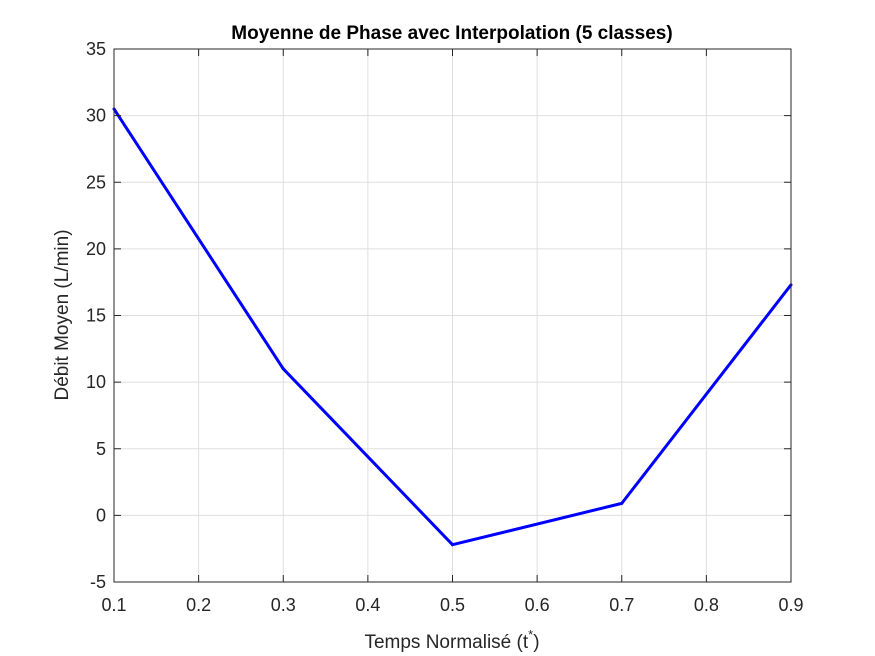  What do you see at coordinates (96, 316) in the screenshot?
I see `y-tick-label: 15` at bounding box center [96, 316].